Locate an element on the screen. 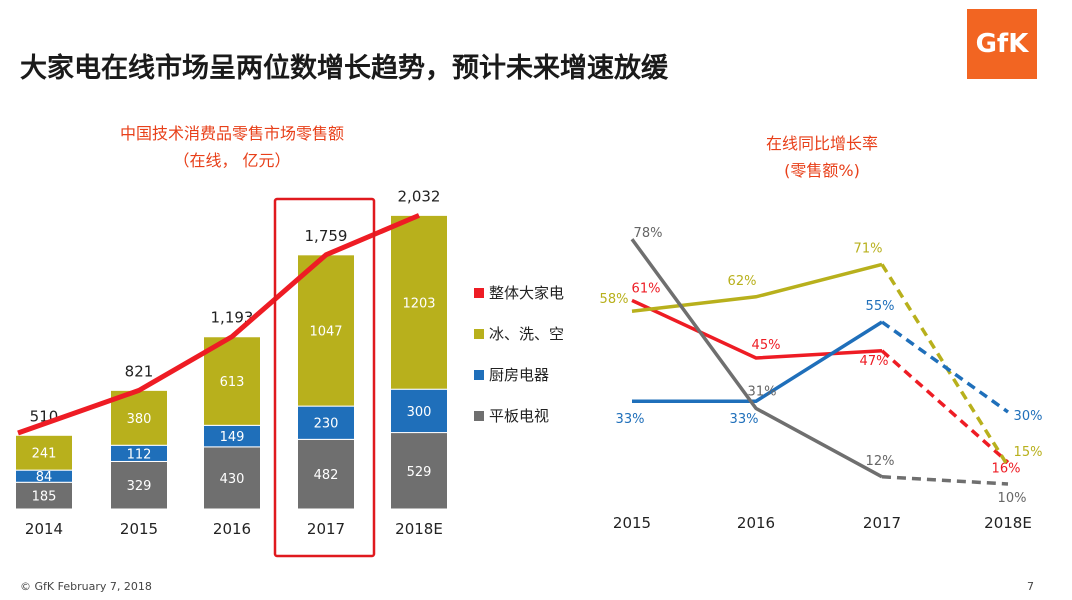 This screenshot has width=1072, height=600. bar-value-label: 230 is located at coordinates (326, 424).